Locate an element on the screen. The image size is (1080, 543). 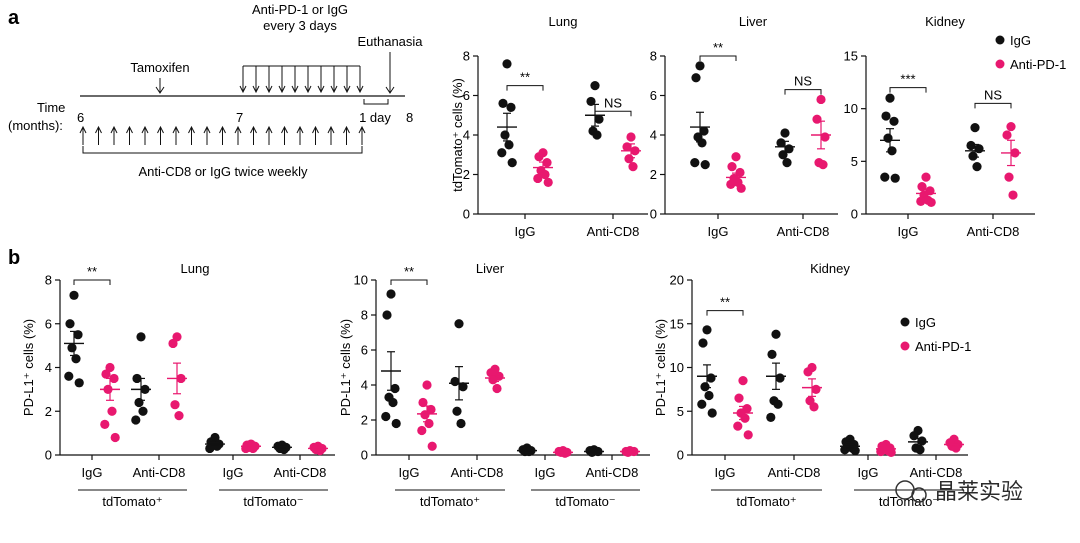
euthanasia-arrow-head is located at coordinates (390, 90).